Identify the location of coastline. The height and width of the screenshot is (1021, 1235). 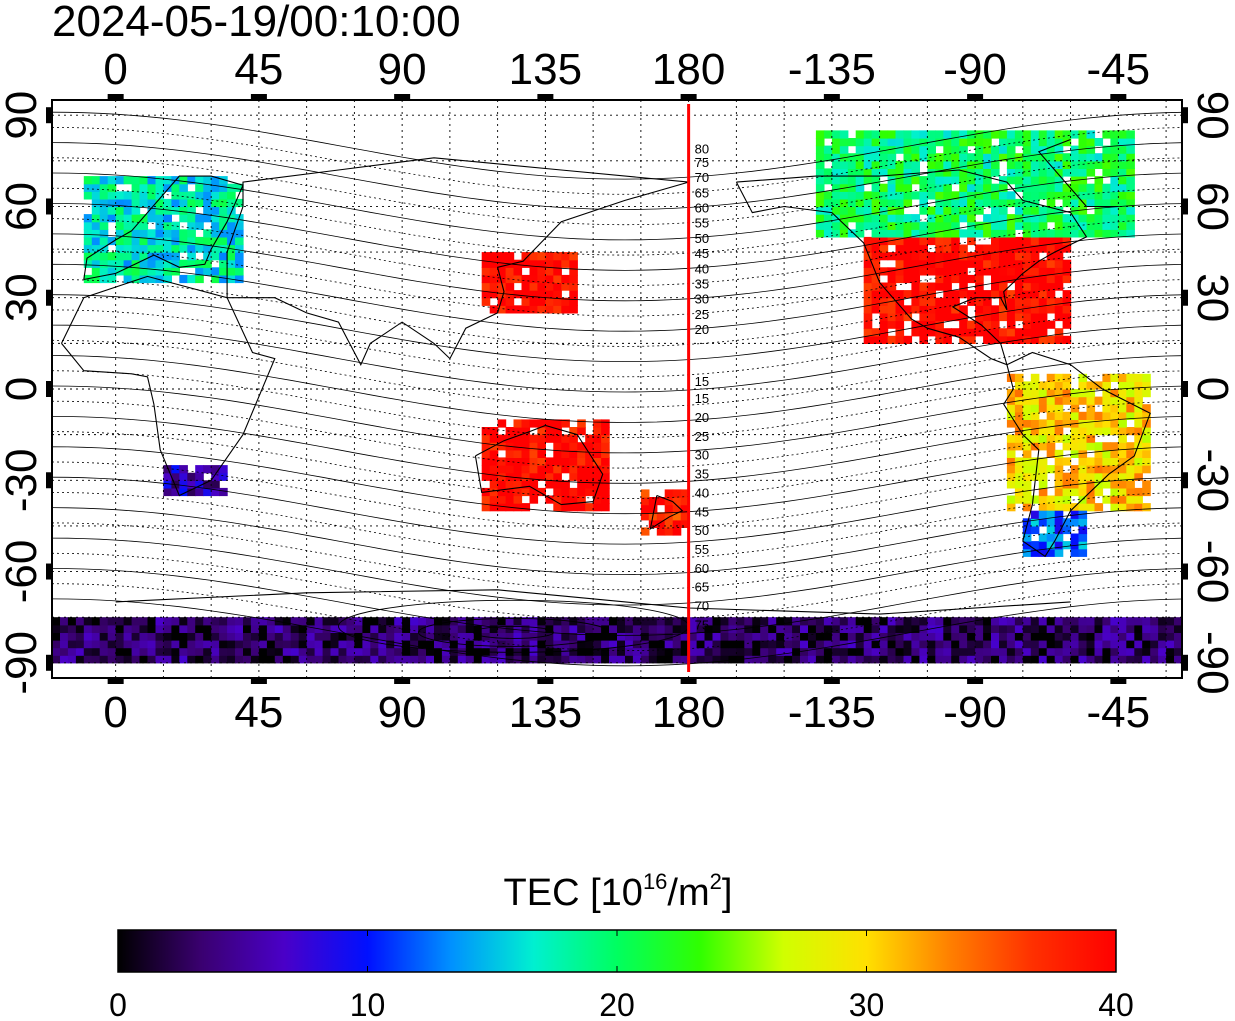
(457, 261).